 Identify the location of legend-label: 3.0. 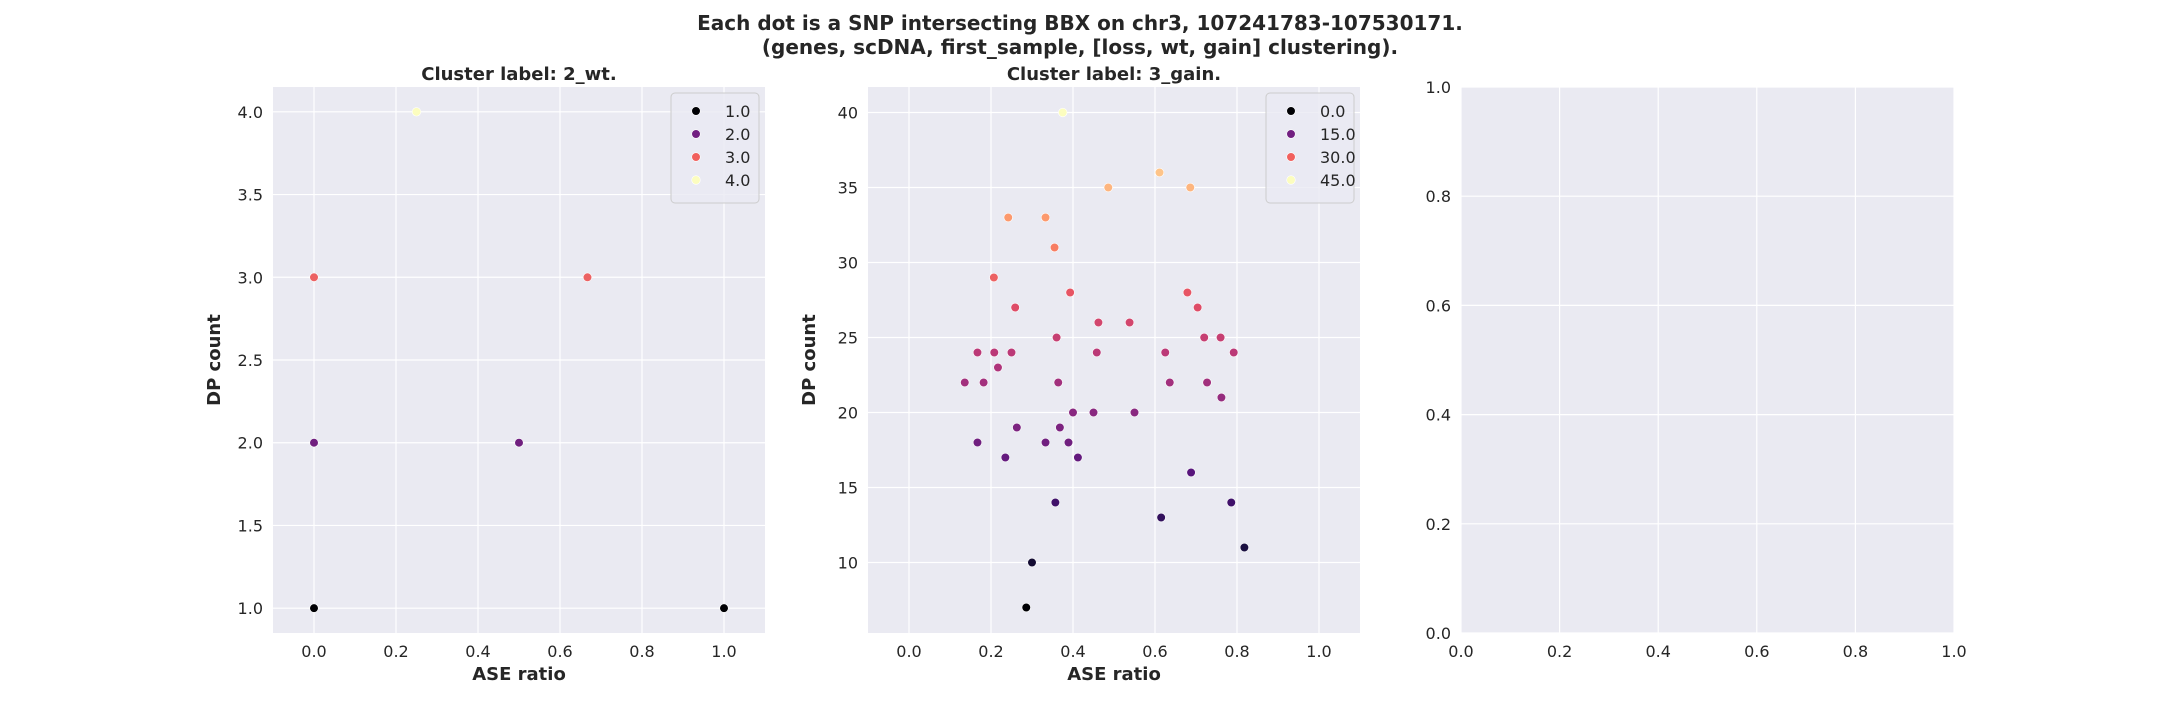
(737, 157).